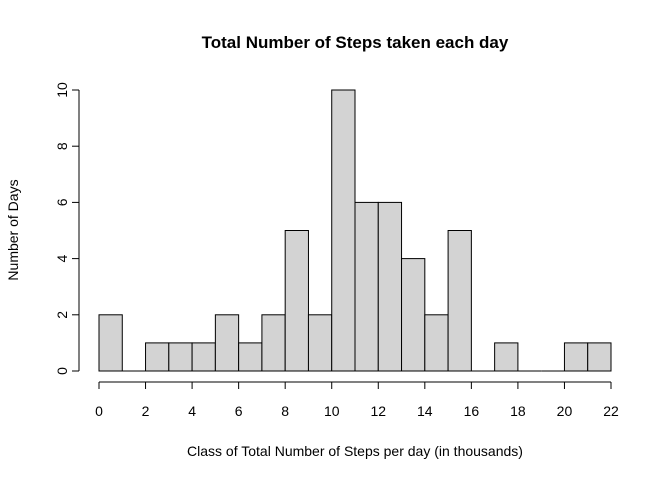 The image size is (672, 480). Describe the element at coordinates (518, 411) in the screenshot. I see `x-tick-label: 18` at that location.